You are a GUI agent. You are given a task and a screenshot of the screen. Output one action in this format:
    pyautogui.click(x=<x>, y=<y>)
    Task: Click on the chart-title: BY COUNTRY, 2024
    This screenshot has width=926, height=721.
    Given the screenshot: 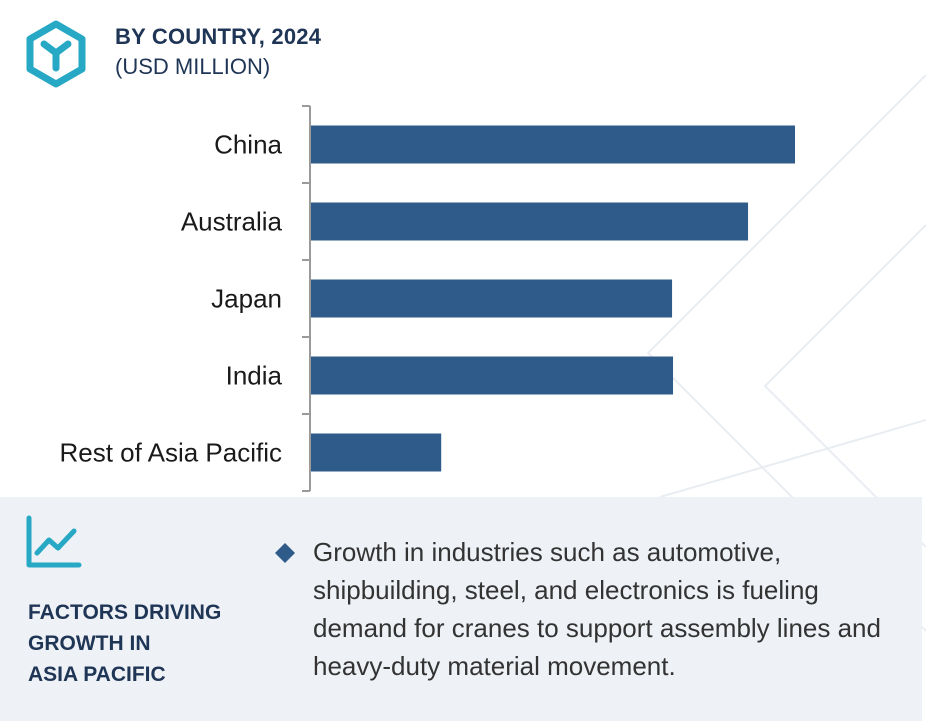 What is the action you would take?
    pyautogui.click(x=218, y=36)
    